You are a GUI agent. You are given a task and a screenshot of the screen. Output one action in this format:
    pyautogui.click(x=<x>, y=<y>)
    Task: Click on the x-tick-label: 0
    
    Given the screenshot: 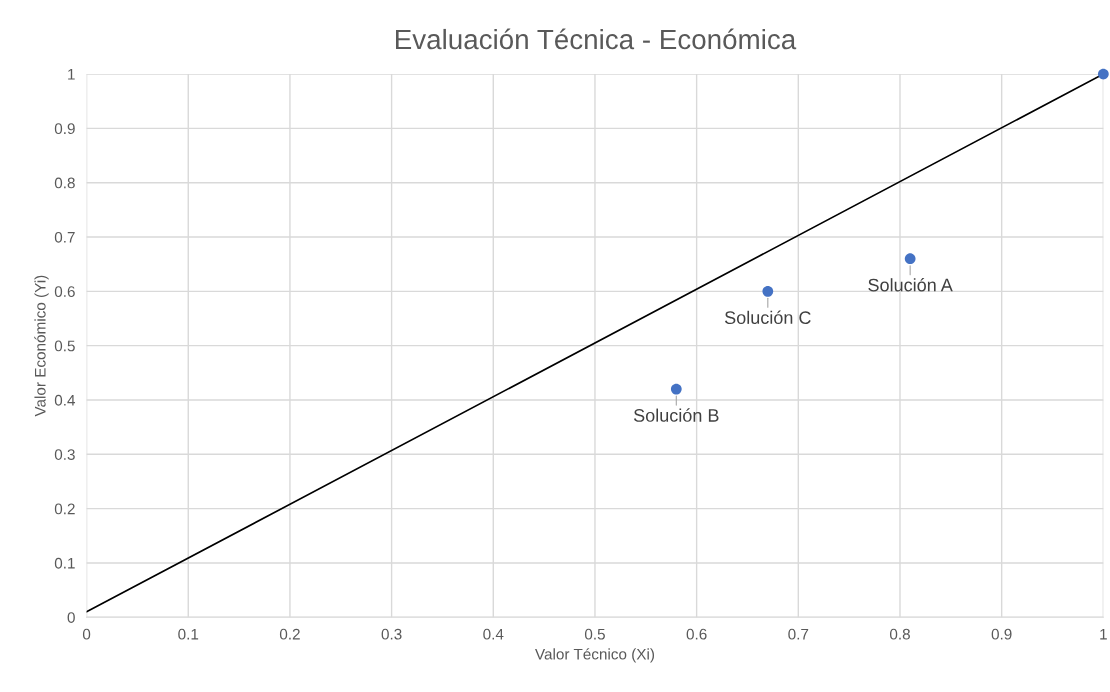 What is the action you would take?
    pyautogui.click(x=86, y=634)
    